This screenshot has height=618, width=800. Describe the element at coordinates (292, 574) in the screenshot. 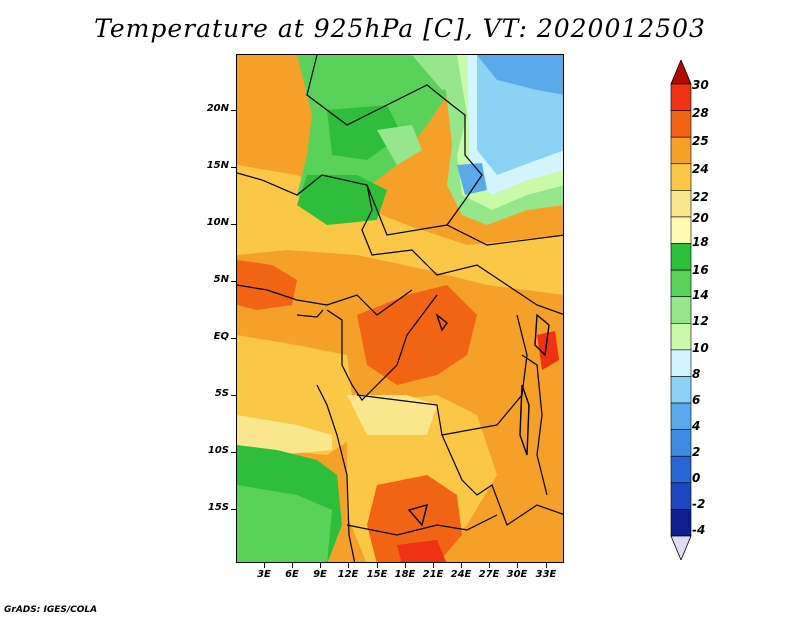

I see `x-tick-label: 6E` at that location.